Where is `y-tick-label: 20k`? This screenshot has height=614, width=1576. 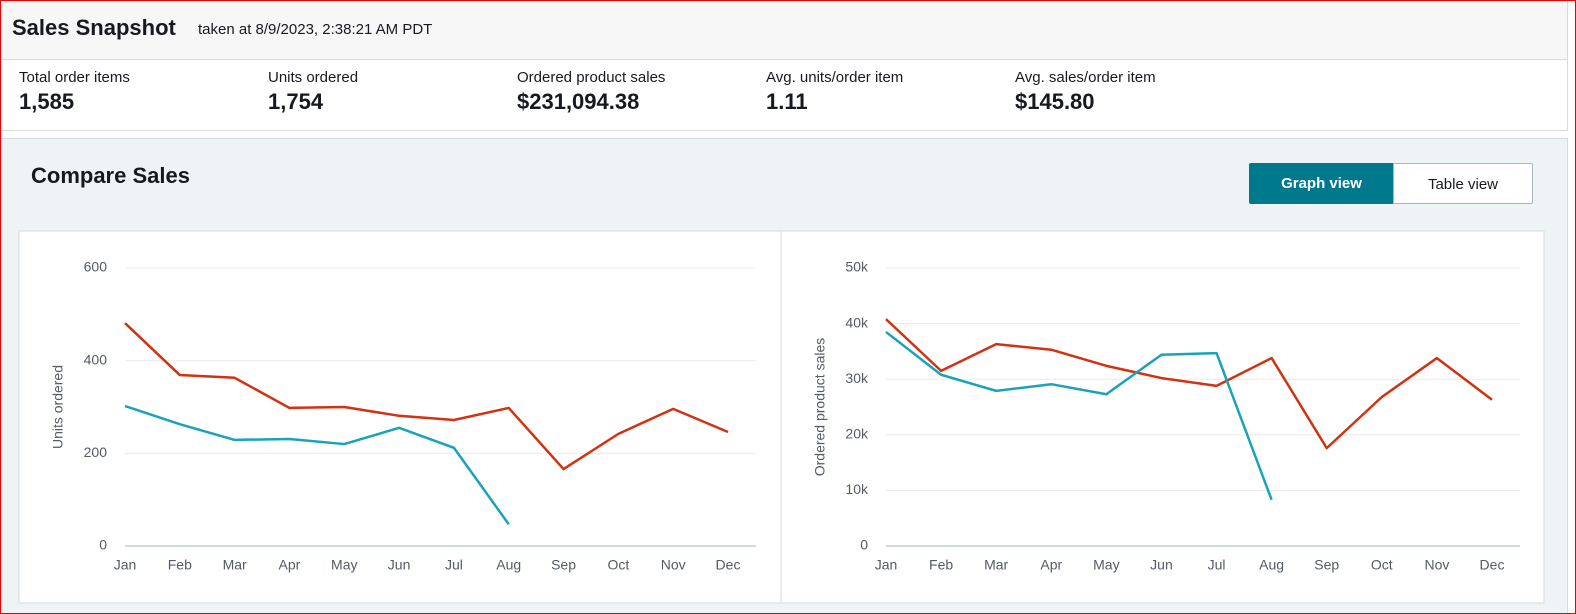 y-tick-label: 20k is located at coordinates (857, 434).